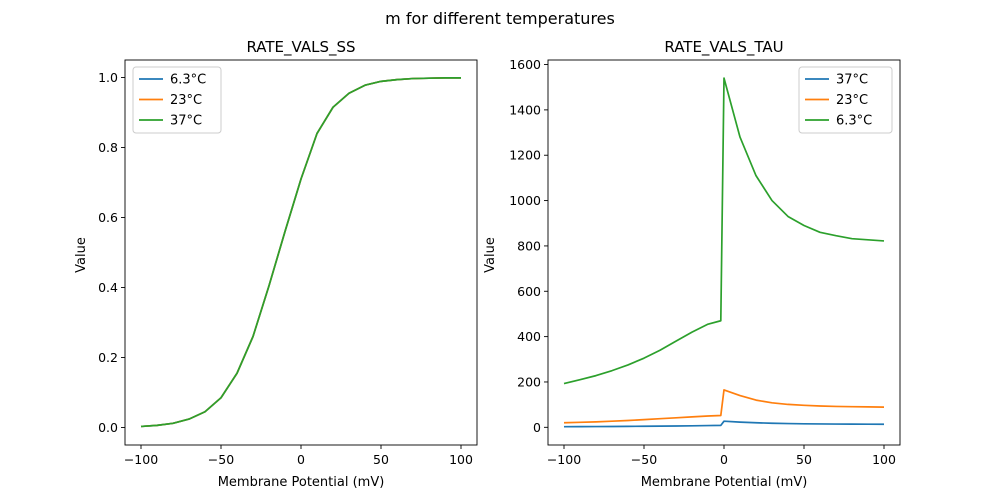  I want to click on plot-title: RATE_VALS_TAU, so click(723, 47).